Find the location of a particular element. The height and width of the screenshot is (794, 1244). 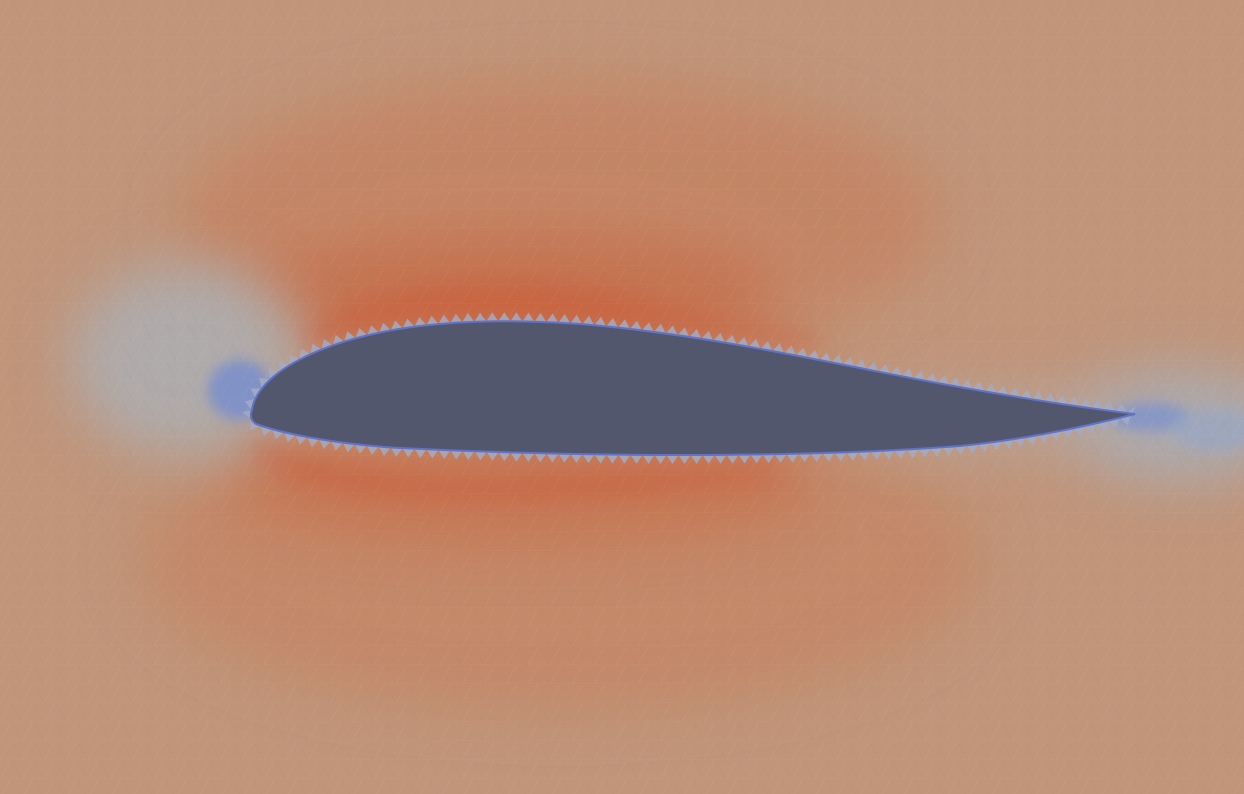

airfoil-body is located at coordinates (692, 388).